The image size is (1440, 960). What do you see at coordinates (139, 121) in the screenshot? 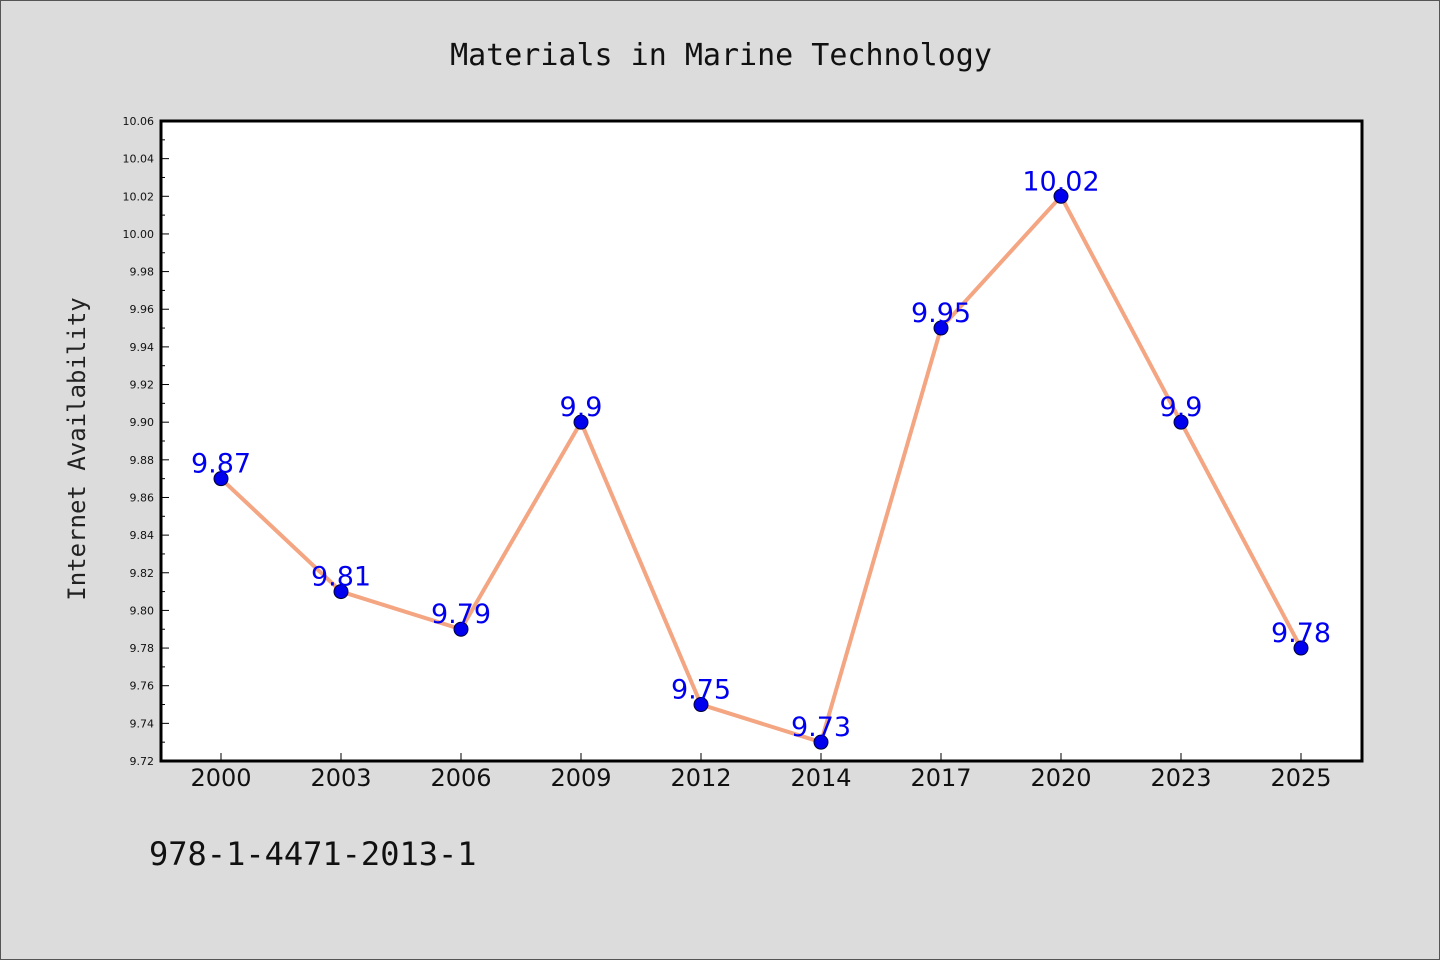
I see `y-tick-label: 10.06` at bounding box center [139, 121].